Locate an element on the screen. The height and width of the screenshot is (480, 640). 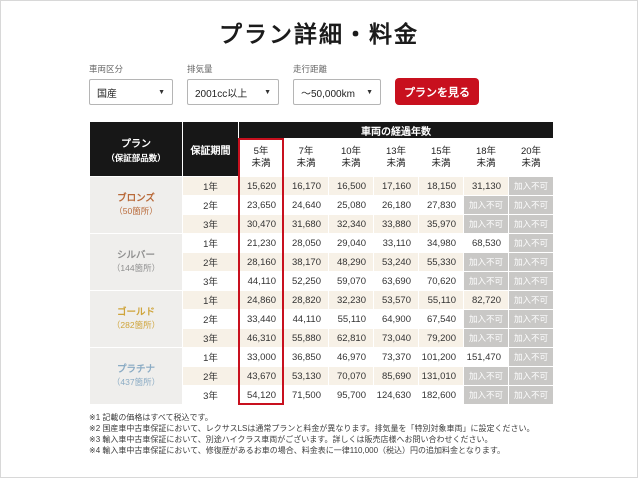
plan-name-cell: シルバー （144箇所） is located at coordinates (136, 262).